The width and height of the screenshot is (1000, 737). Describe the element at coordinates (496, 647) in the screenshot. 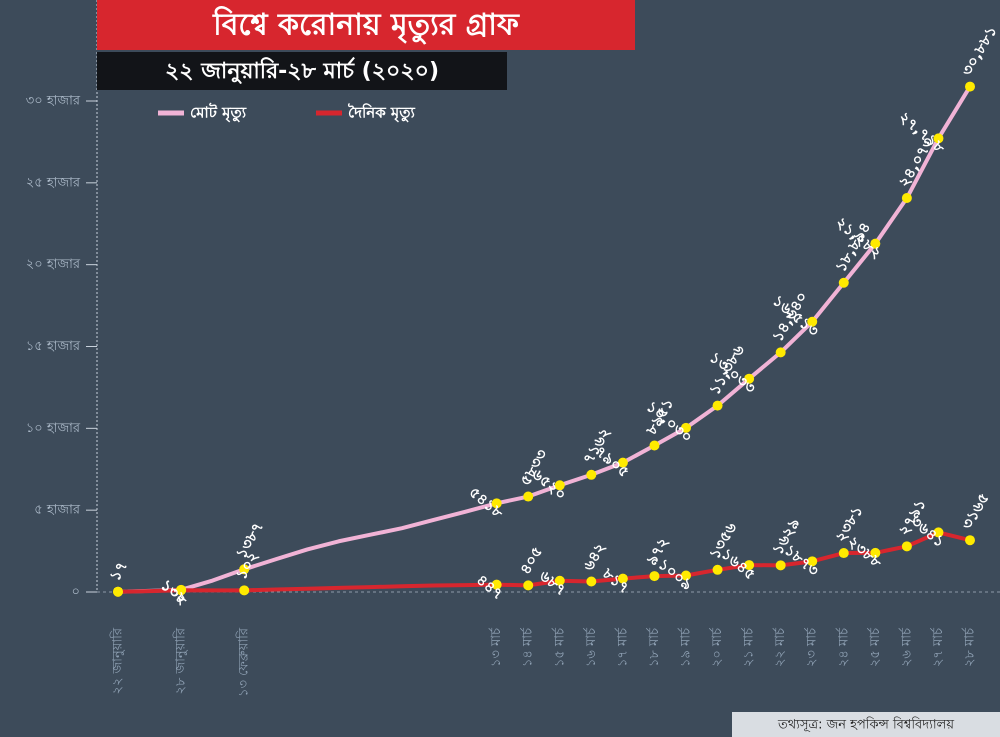

I see `x-tick-label: ১৩ মার্চ` at that location.